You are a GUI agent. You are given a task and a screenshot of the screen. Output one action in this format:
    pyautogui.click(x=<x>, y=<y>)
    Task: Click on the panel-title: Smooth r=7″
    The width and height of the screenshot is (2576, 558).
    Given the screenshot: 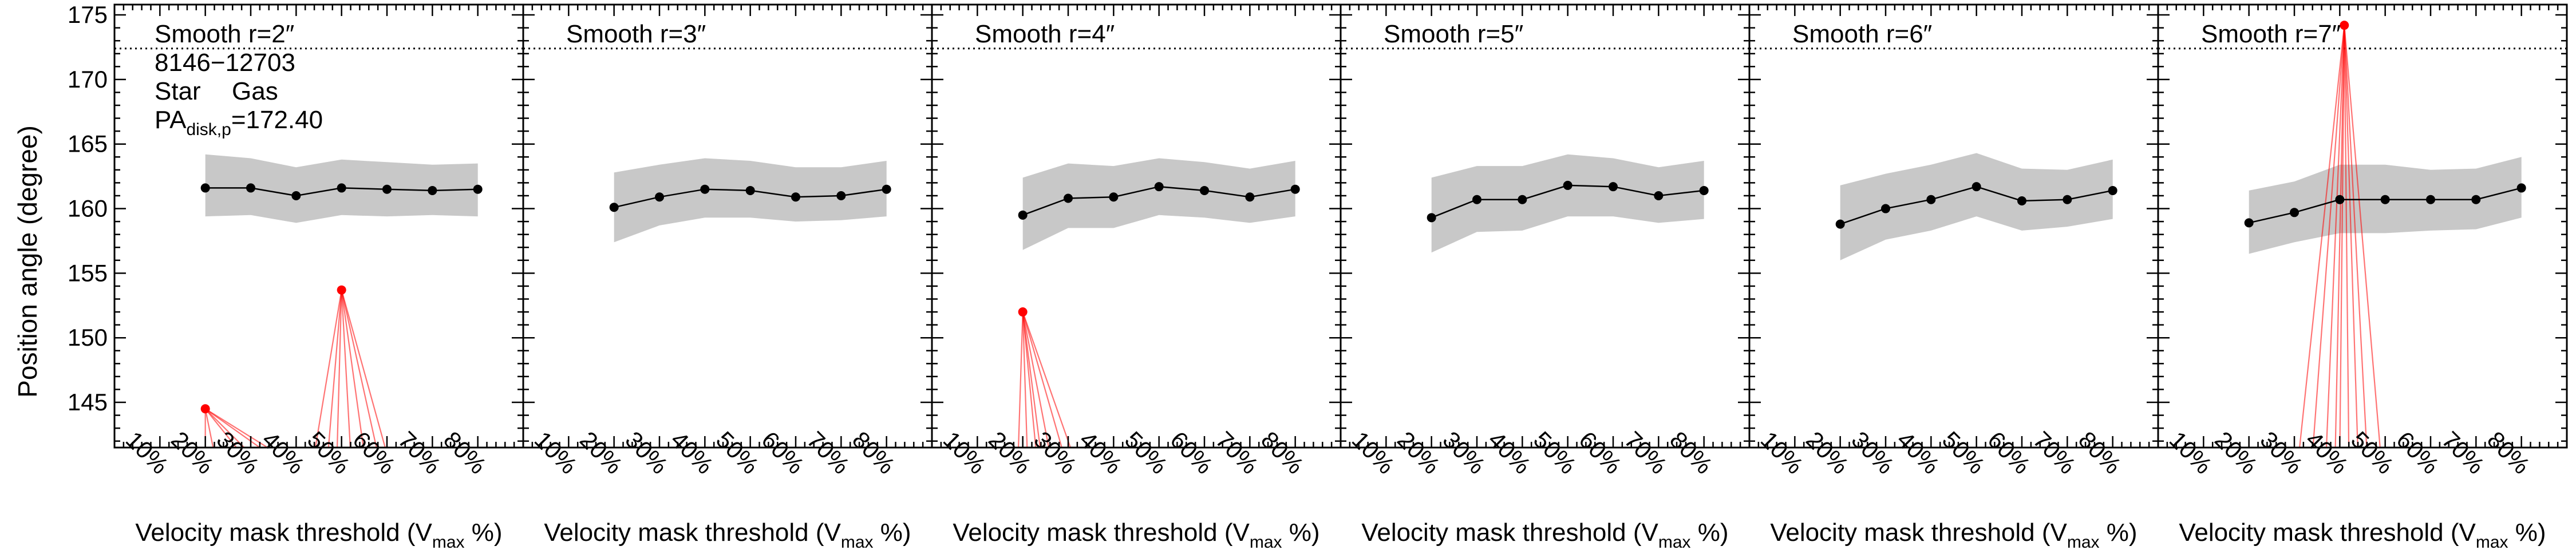 What is the action you would take?
    pyautogui.click(x=2271, y=34)
    